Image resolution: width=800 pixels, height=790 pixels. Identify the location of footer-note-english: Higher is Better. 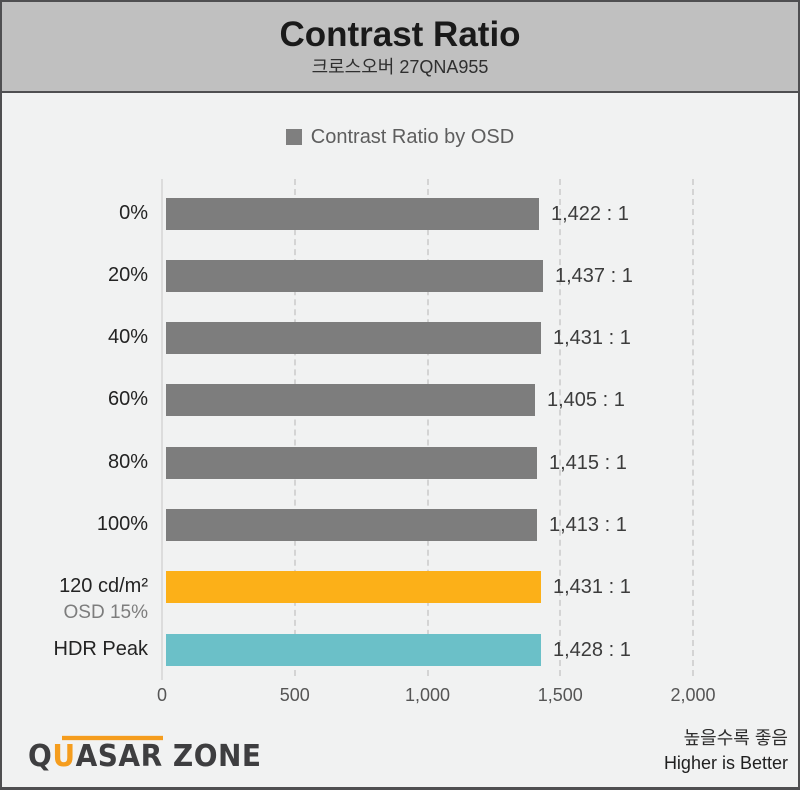
(725, 763).